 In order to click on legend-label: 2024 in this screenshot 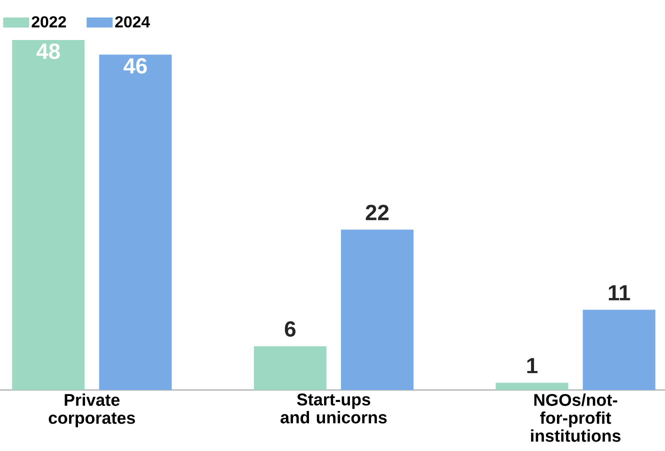, I will do `click(132, 22)`.